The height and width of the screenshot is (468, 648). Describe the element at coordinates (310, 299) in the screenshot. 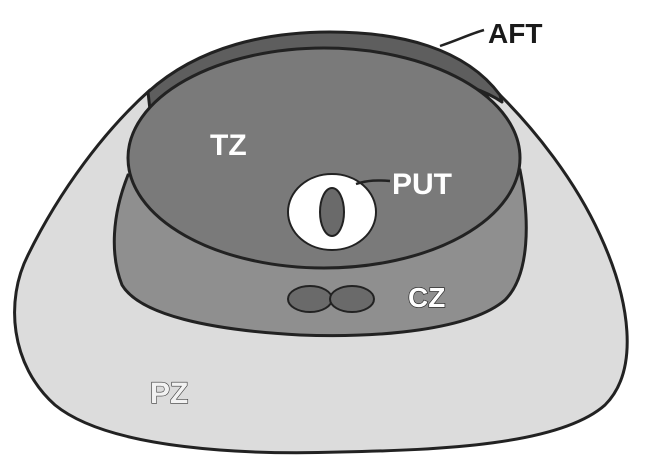

I see `ejaculatory-duct-left` at that location.